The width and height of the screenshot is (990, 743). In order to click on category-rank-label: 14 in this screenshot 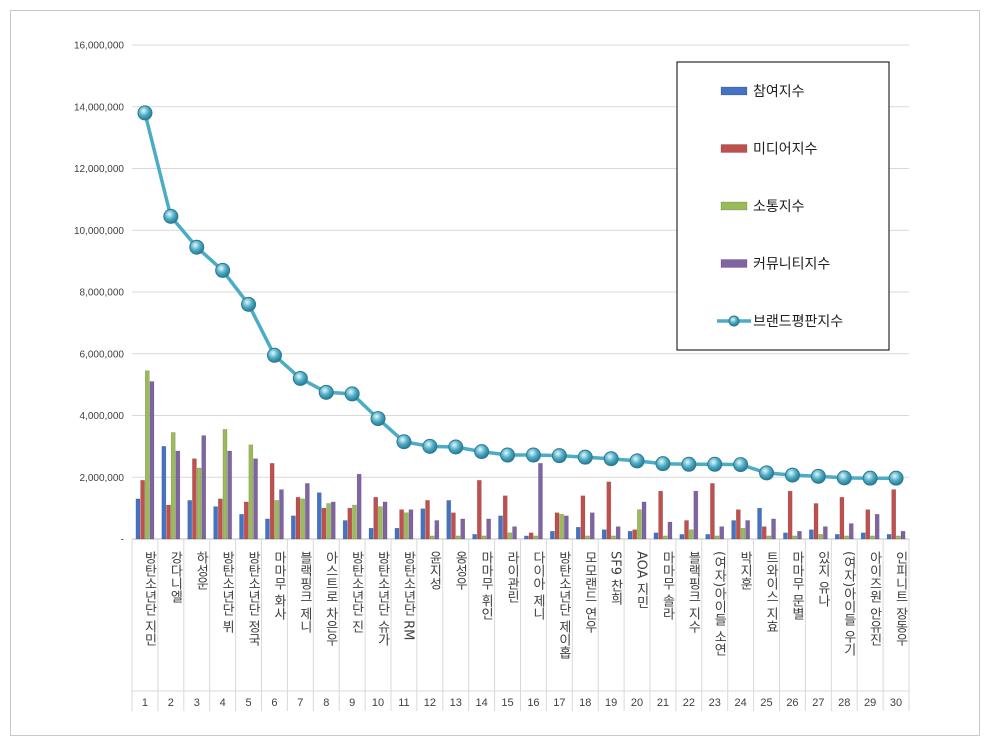, I will do `click(482, 703)`.